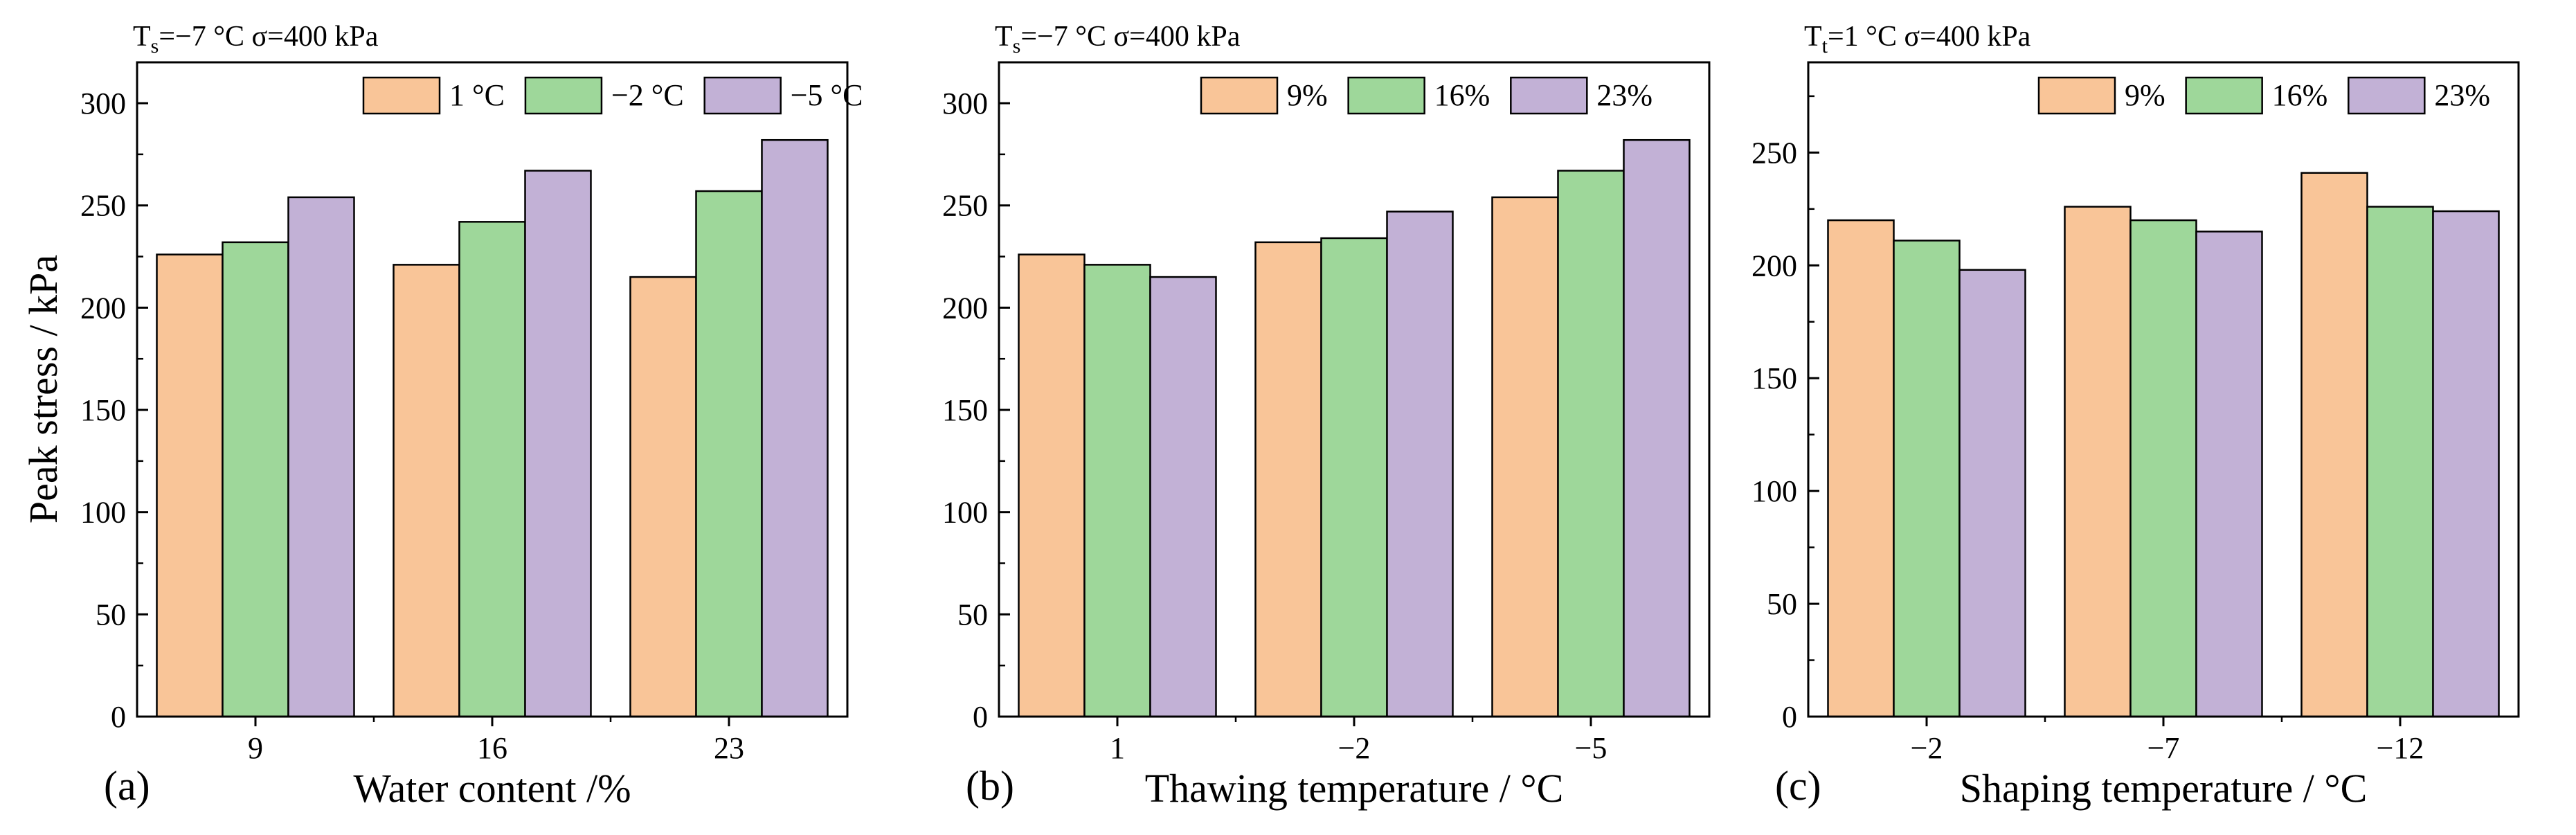 The width and height of the screenshot is (2576, 835). Describe the element at coordinates (827, 95) in the screenshot. I see `legend-label: −5 °C` at that location.